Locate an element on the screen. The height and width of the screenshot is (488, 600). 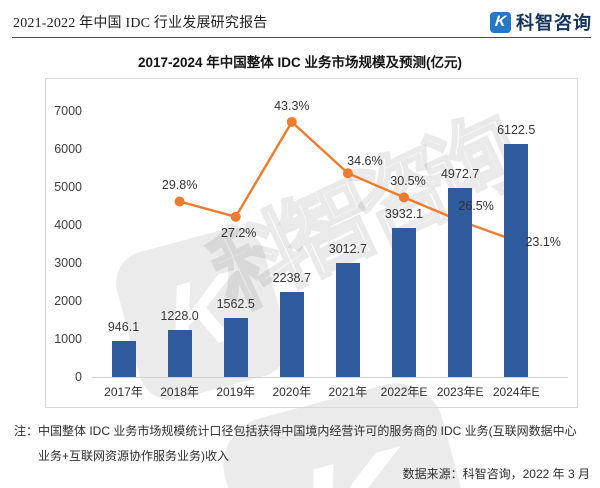
bar-2022年E is located at coordinates (404, 302).